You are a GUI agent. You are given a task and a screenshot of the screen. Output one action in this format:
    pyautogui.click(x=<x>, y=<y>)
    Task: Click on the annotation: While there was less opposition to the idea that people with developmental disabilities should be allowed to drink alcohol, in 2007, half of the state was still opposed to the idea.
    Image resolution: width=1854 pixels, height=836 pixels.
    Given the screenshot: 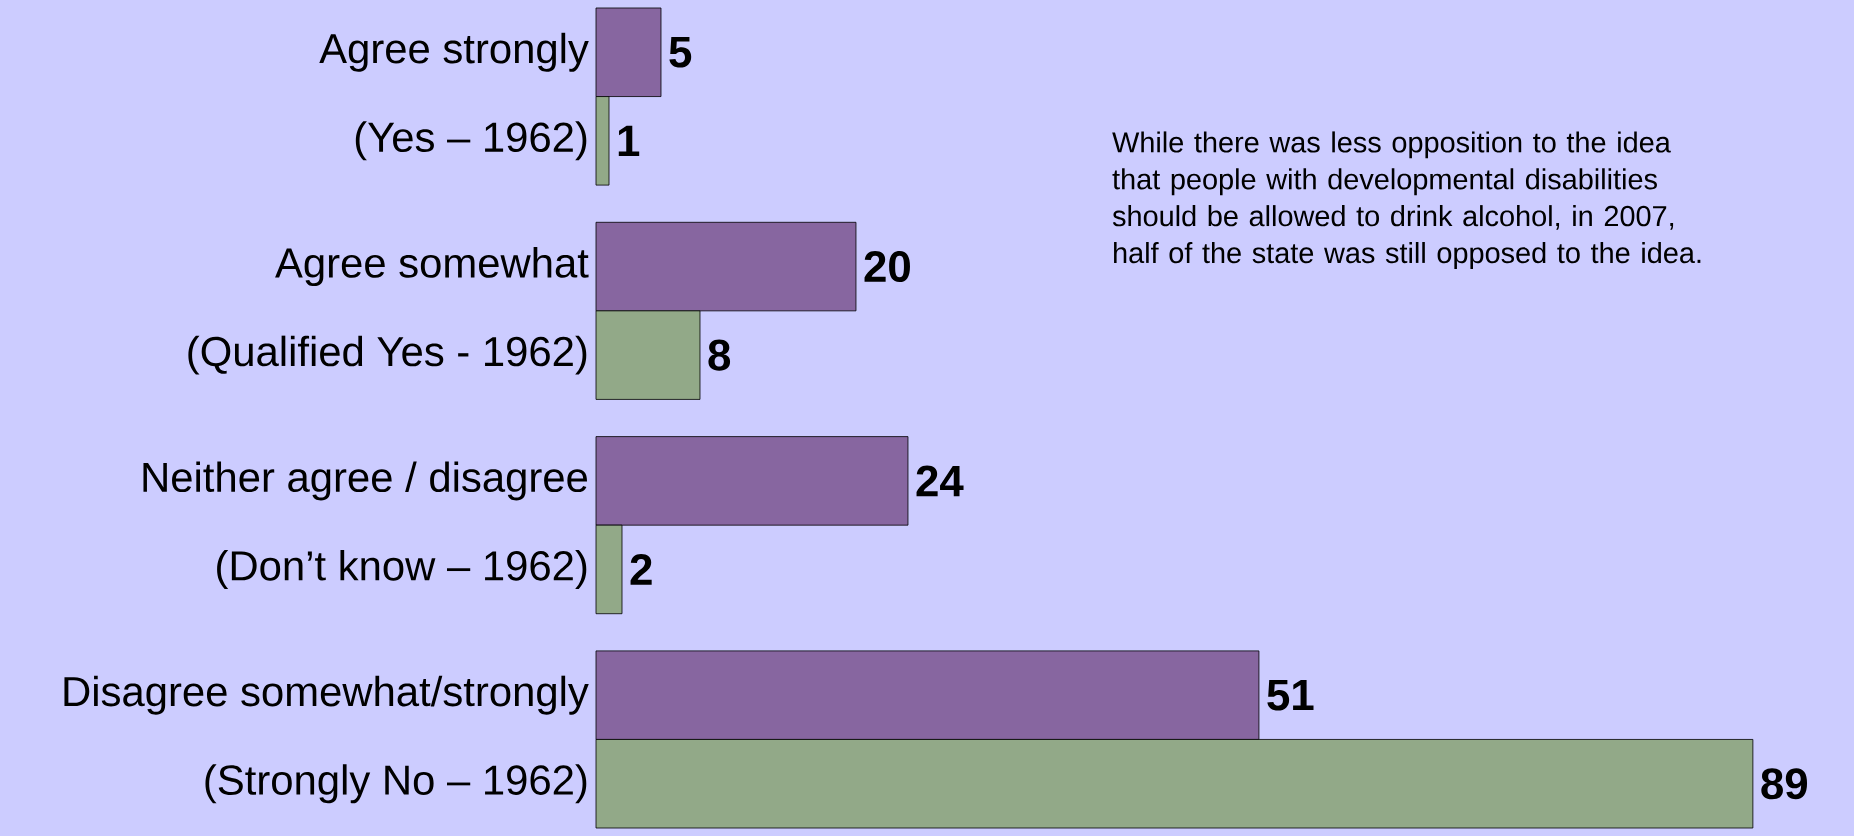 What is the action you would take?
    pyautogui.click(x=1406, y=200)
    